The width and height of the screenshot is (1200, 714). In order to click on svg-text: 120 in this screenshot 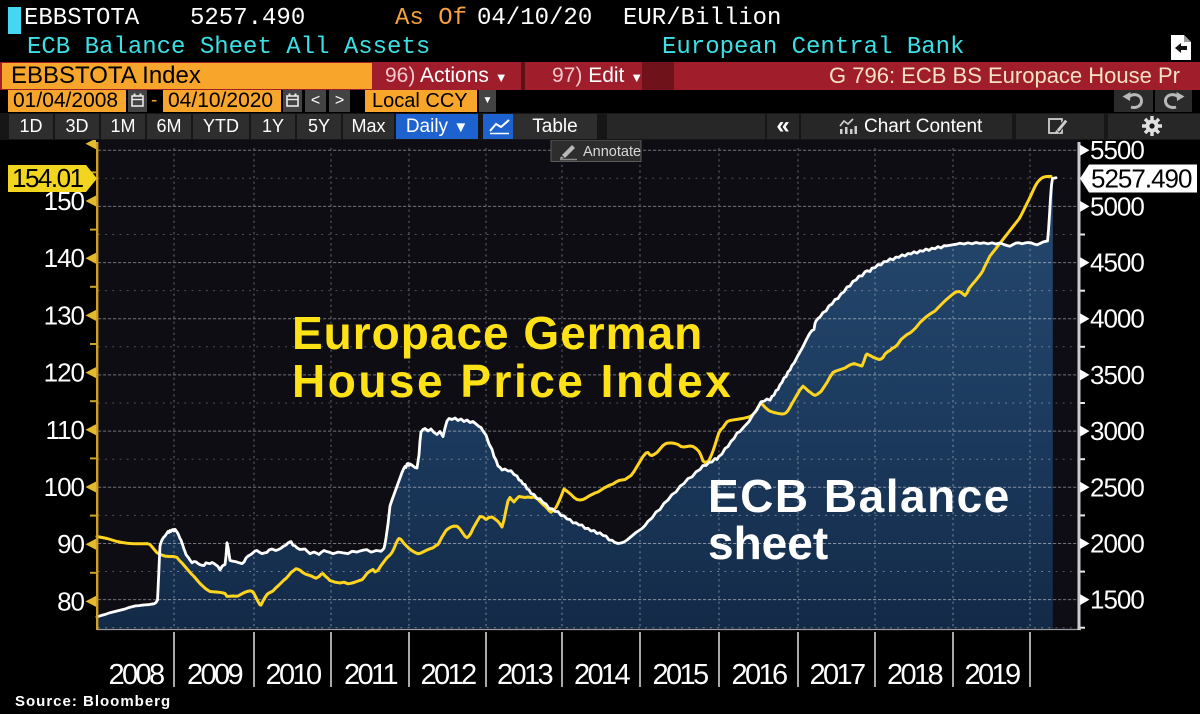, I will do `click(64, 373)`.